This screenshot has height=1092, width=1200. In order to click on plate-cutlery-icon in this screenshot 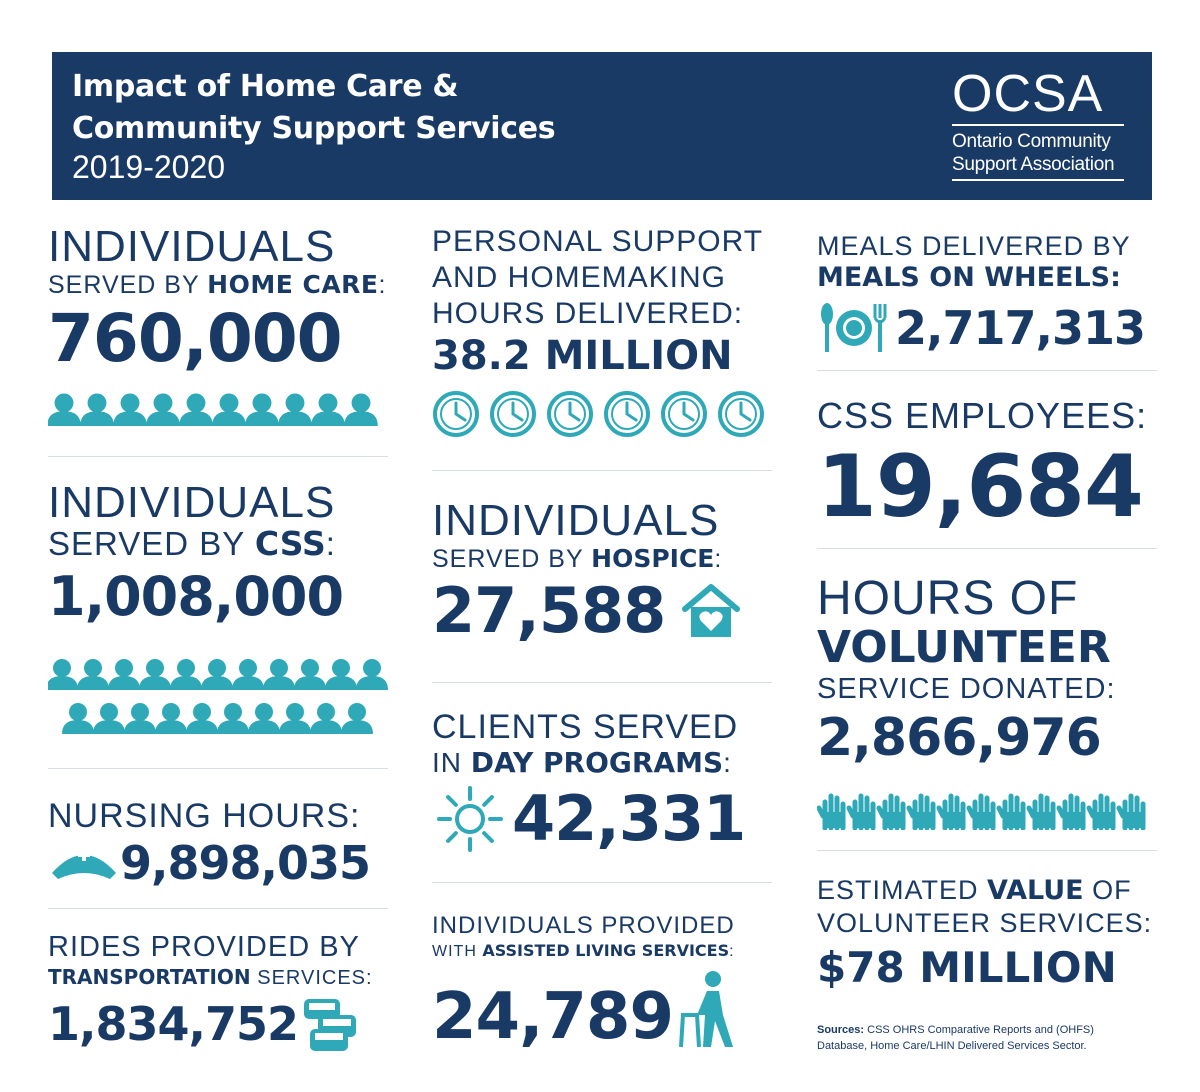, I will do `click(854, 327)`.